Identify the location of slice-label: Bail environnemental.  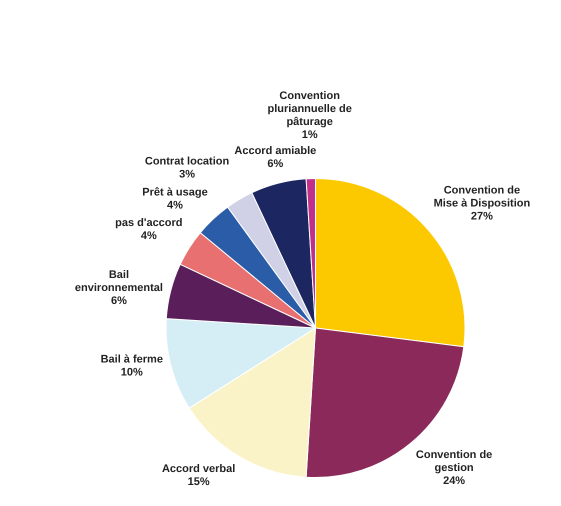
(118, 281).